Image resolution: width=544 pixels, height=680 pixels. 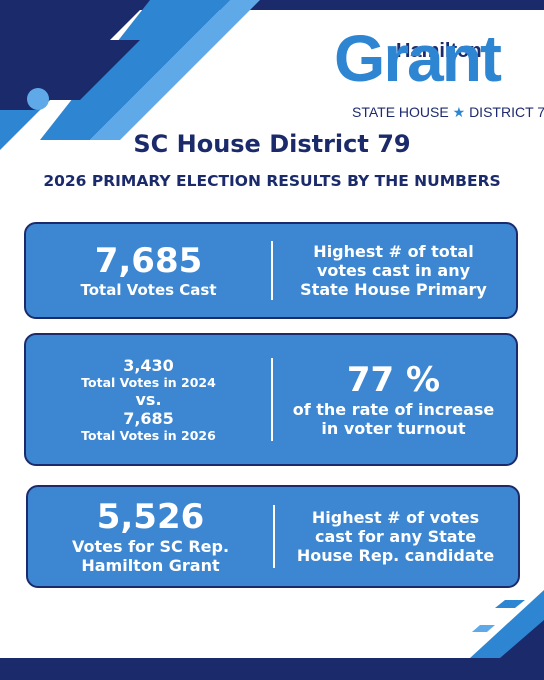 I want to click on logo-left: STATE HOUSE, so click(x=400, y=112).